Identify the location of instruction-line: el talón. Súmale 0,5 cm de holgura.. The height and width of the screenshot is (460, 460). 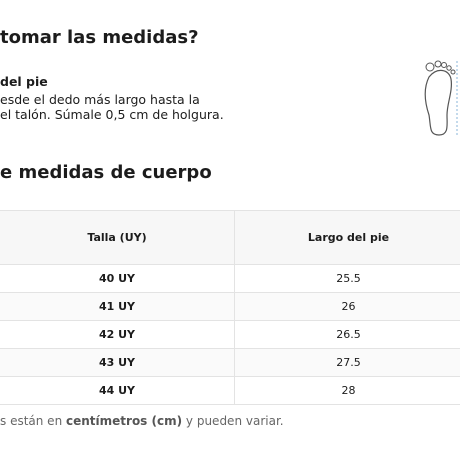
(112, 114).